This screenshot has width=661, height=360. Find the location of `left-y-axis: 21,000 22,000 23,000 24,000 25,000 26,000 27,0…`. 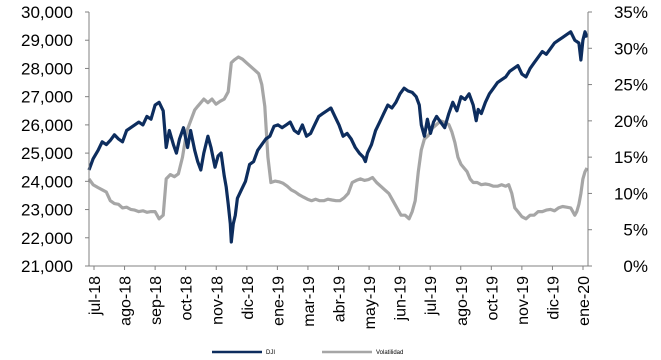

left-y-axis: 21,000 22,000 23,000 24,000 25,000 26,000 27,0… is located at coordinates (55, 139).